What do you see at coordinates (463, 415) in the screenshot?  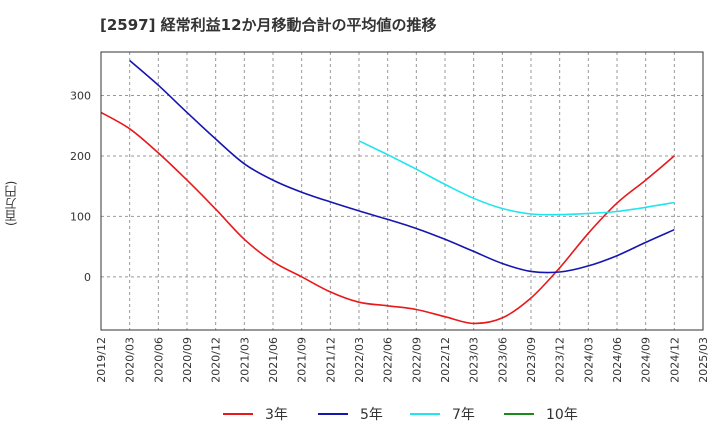 I see `legend-label: 7年` at bounding box center [463, 415].